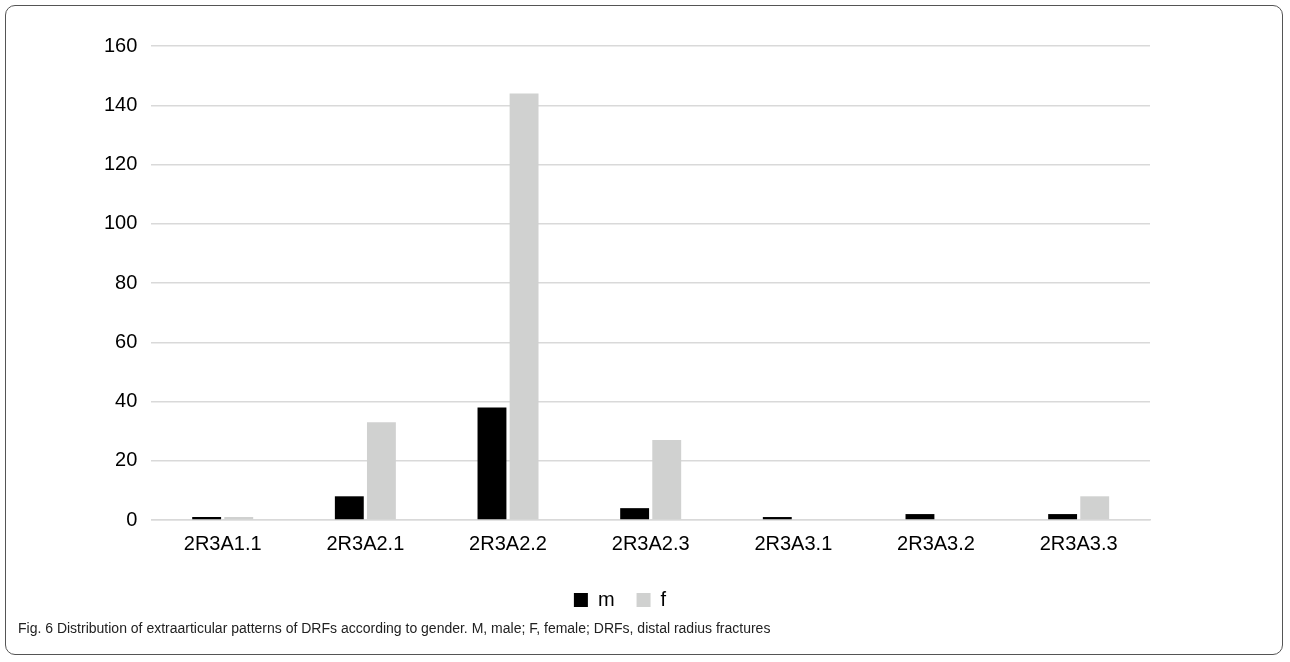 This screenshot has height=662, width=1290. I want to click on x-tick-label: 2R3A2.1, so click(365, 542).